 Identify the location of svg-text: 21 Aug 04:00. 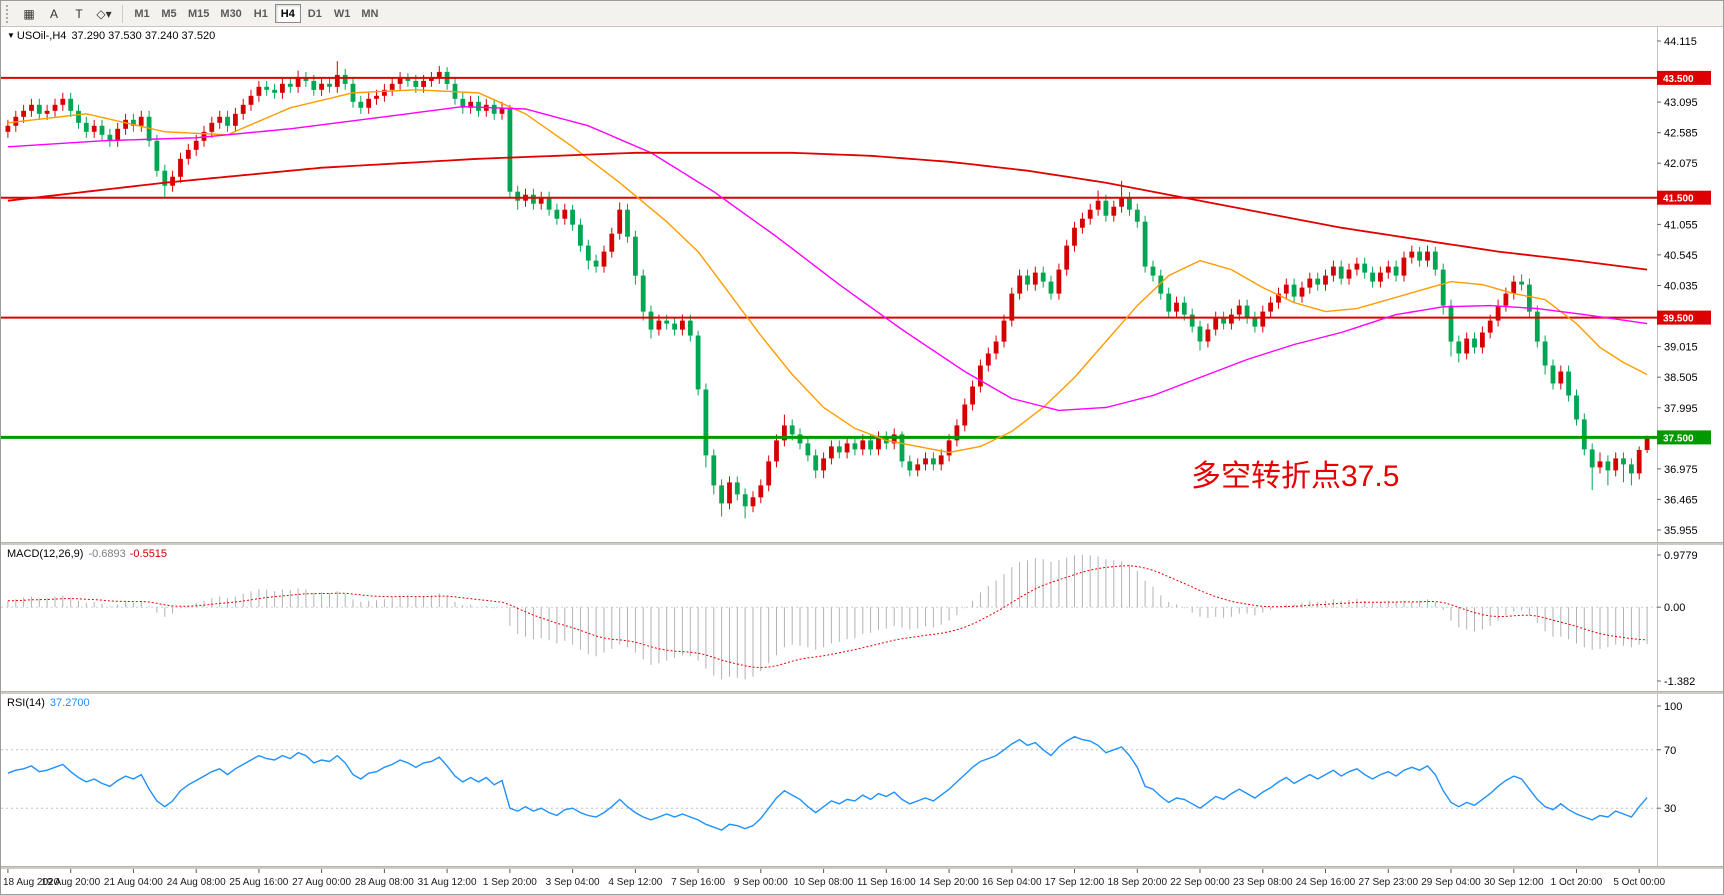
(133, 882).